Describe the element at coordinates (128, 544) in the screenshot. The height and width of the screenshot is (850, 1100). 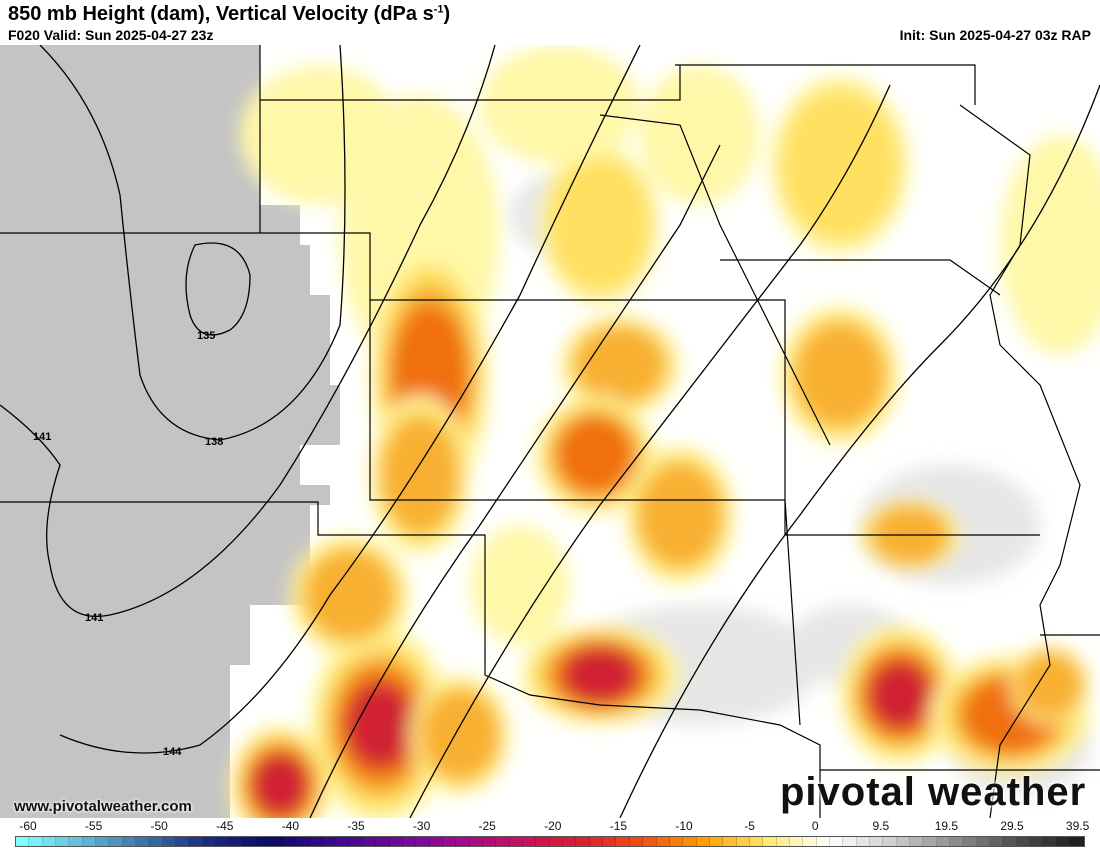
I see `contour-labels: 135 138 141 141 144` at that location.